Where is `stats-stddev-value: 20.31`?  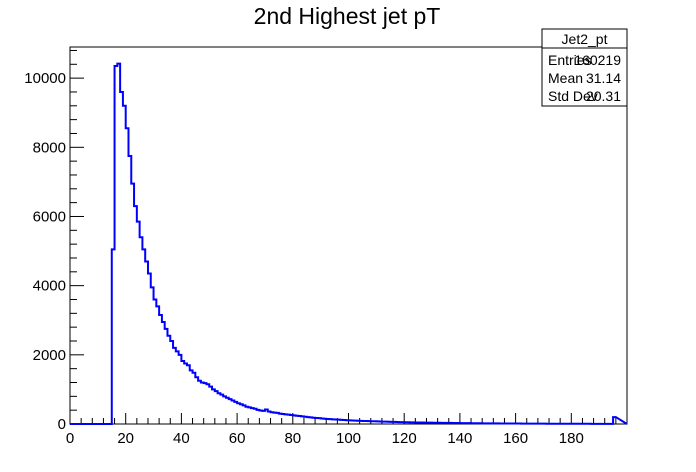 stats-stddev-value: 20.31 is located at coordinates (603, 96).